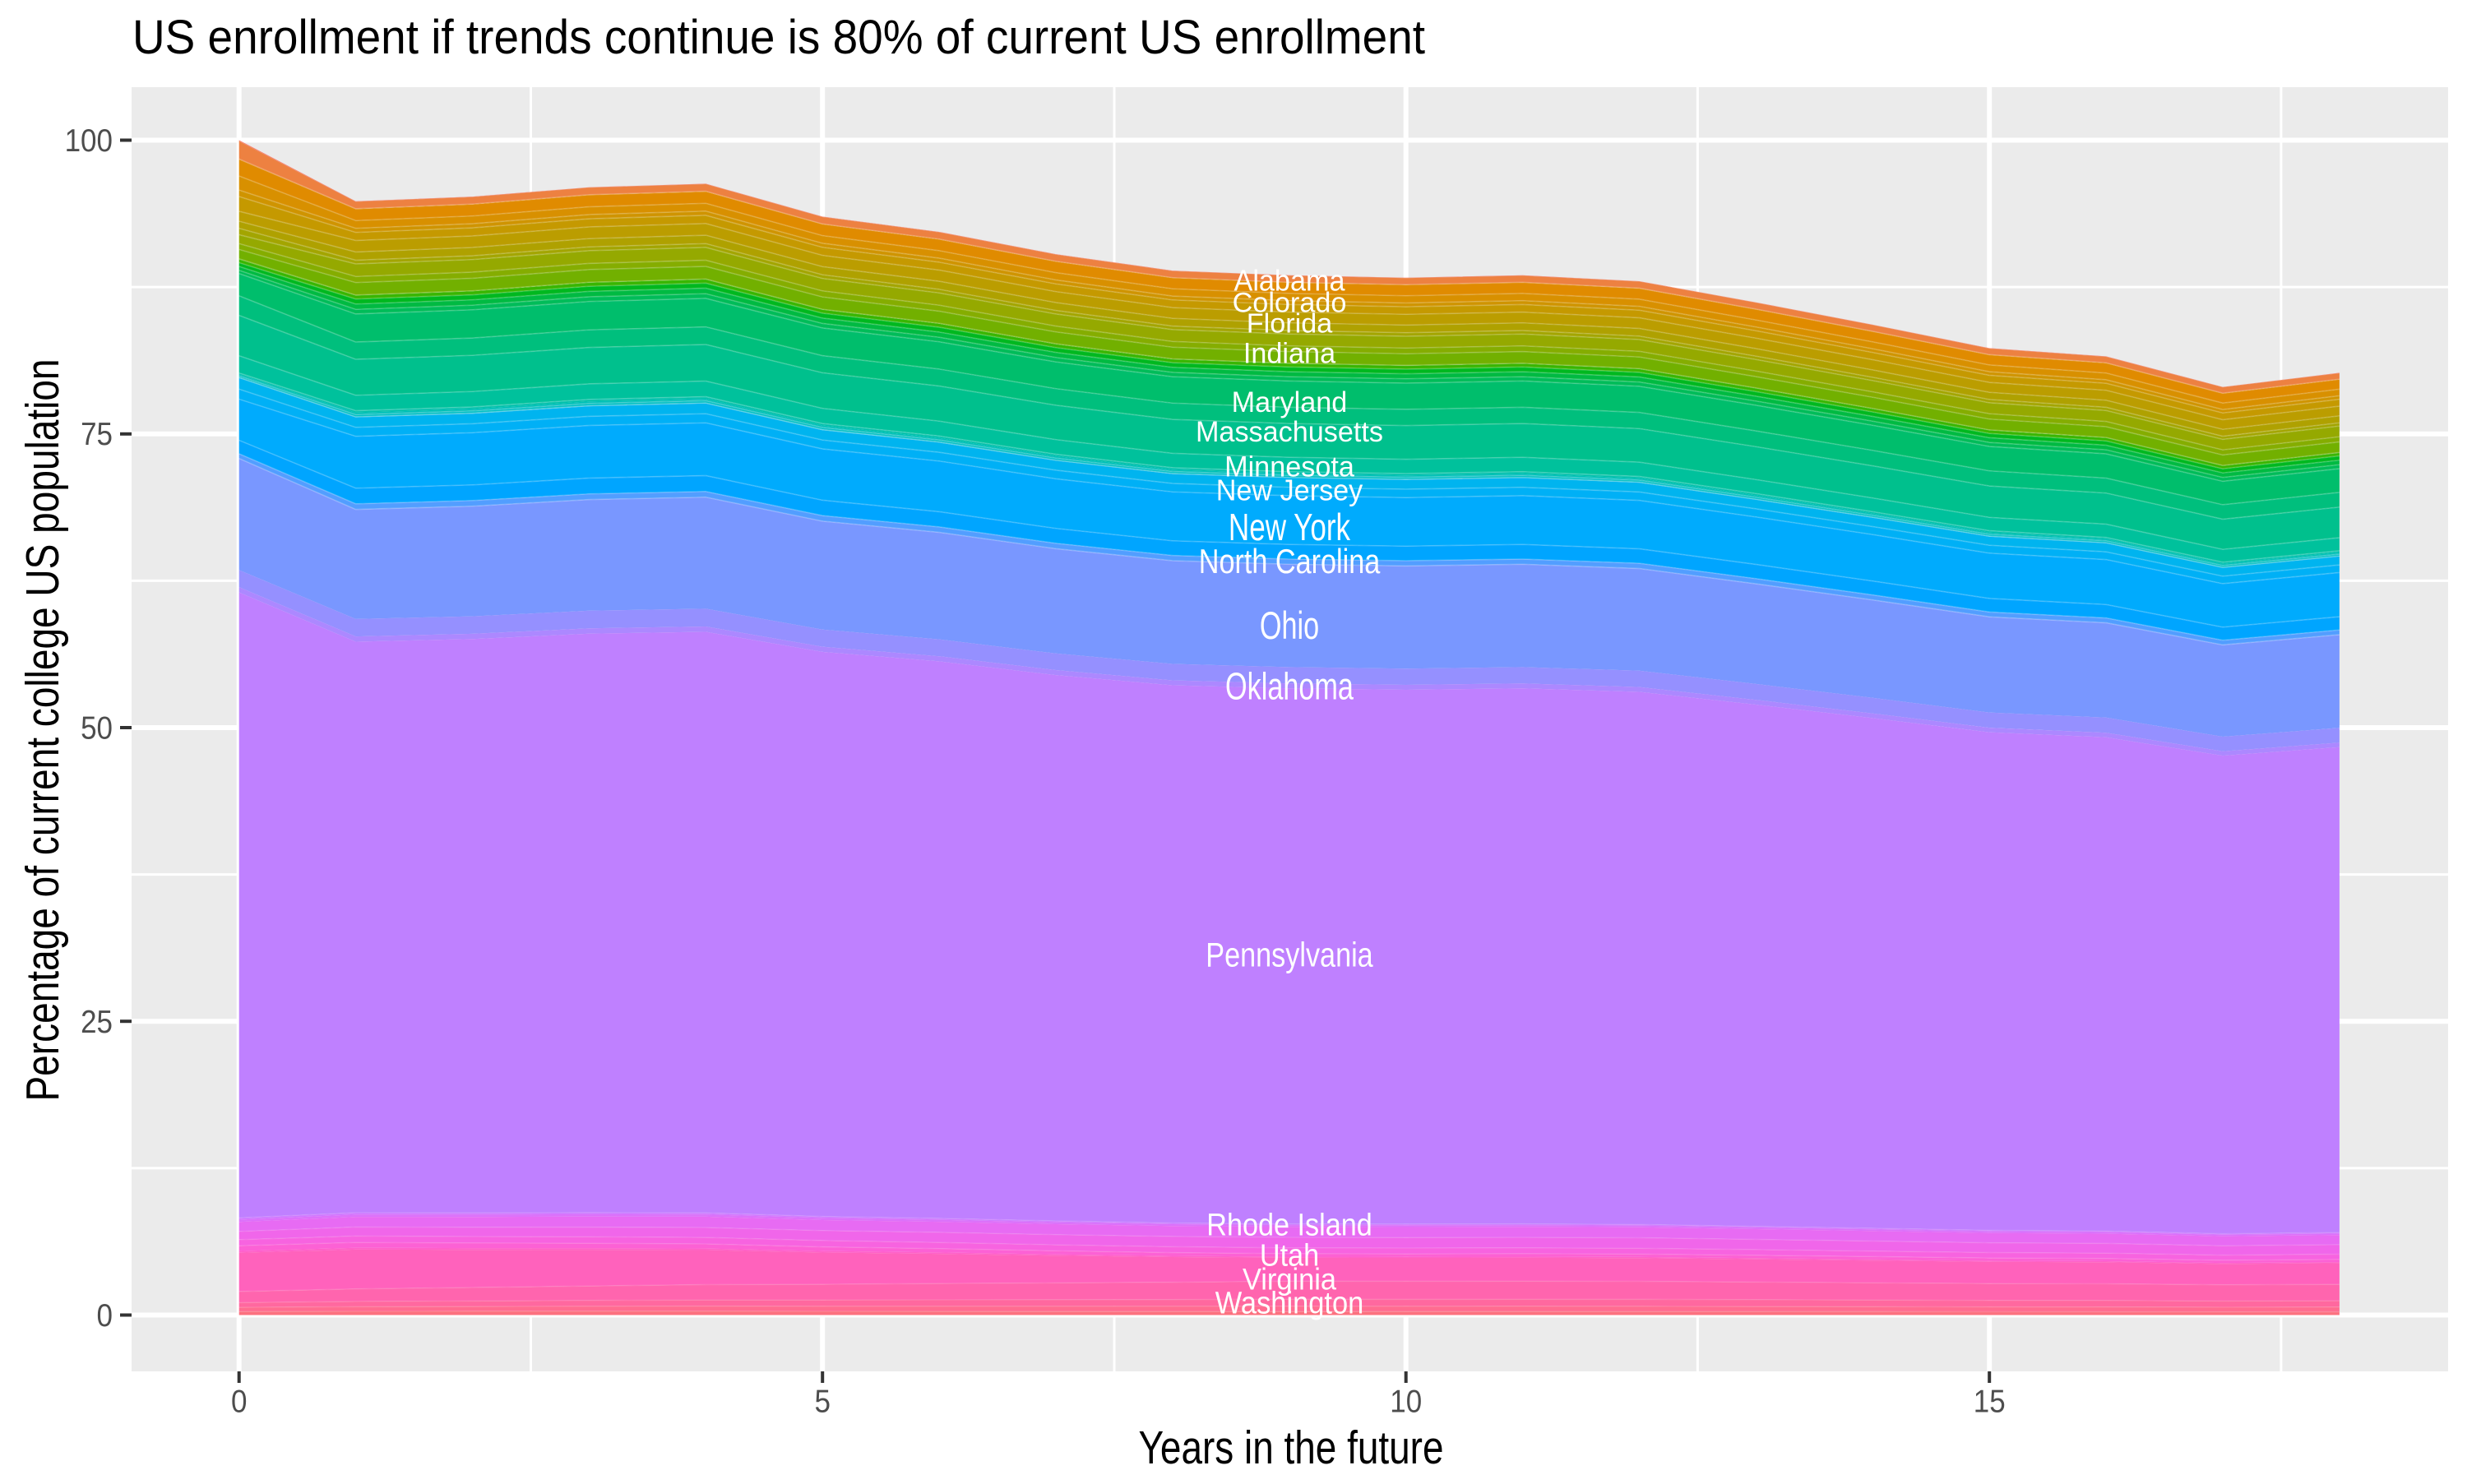 The image size is (2467, 1484). I want to click on svg-text: New Jersey, so click(1289, 491).